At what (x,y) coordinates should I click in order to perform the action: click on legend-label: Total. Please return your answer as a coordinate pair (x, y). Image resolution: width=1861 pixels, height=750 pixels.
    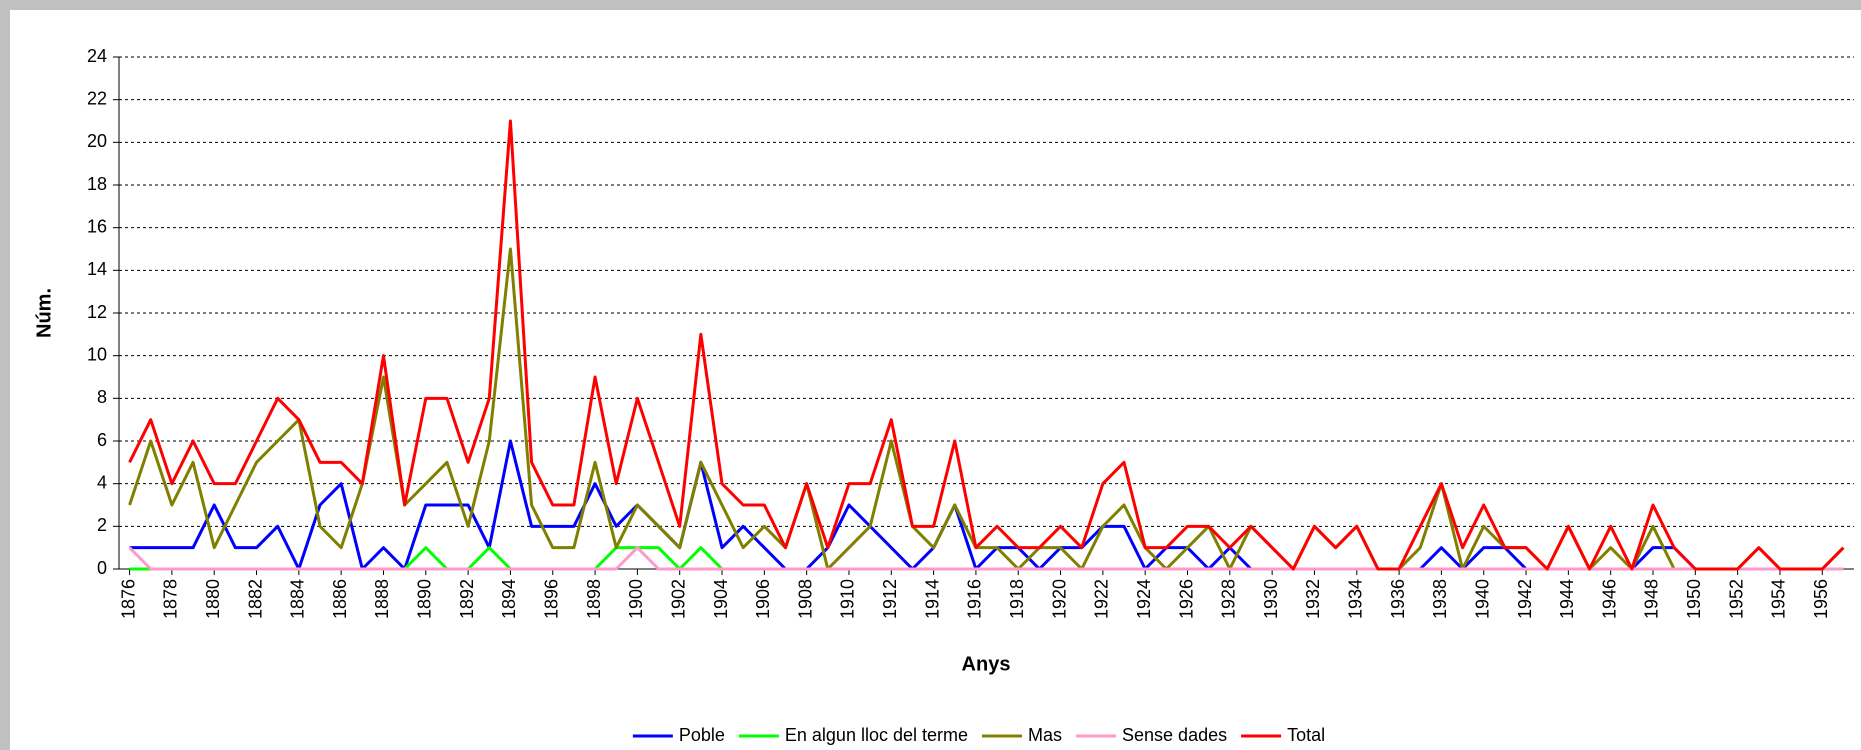
    Looking at the image, I should click on (1306, 735).